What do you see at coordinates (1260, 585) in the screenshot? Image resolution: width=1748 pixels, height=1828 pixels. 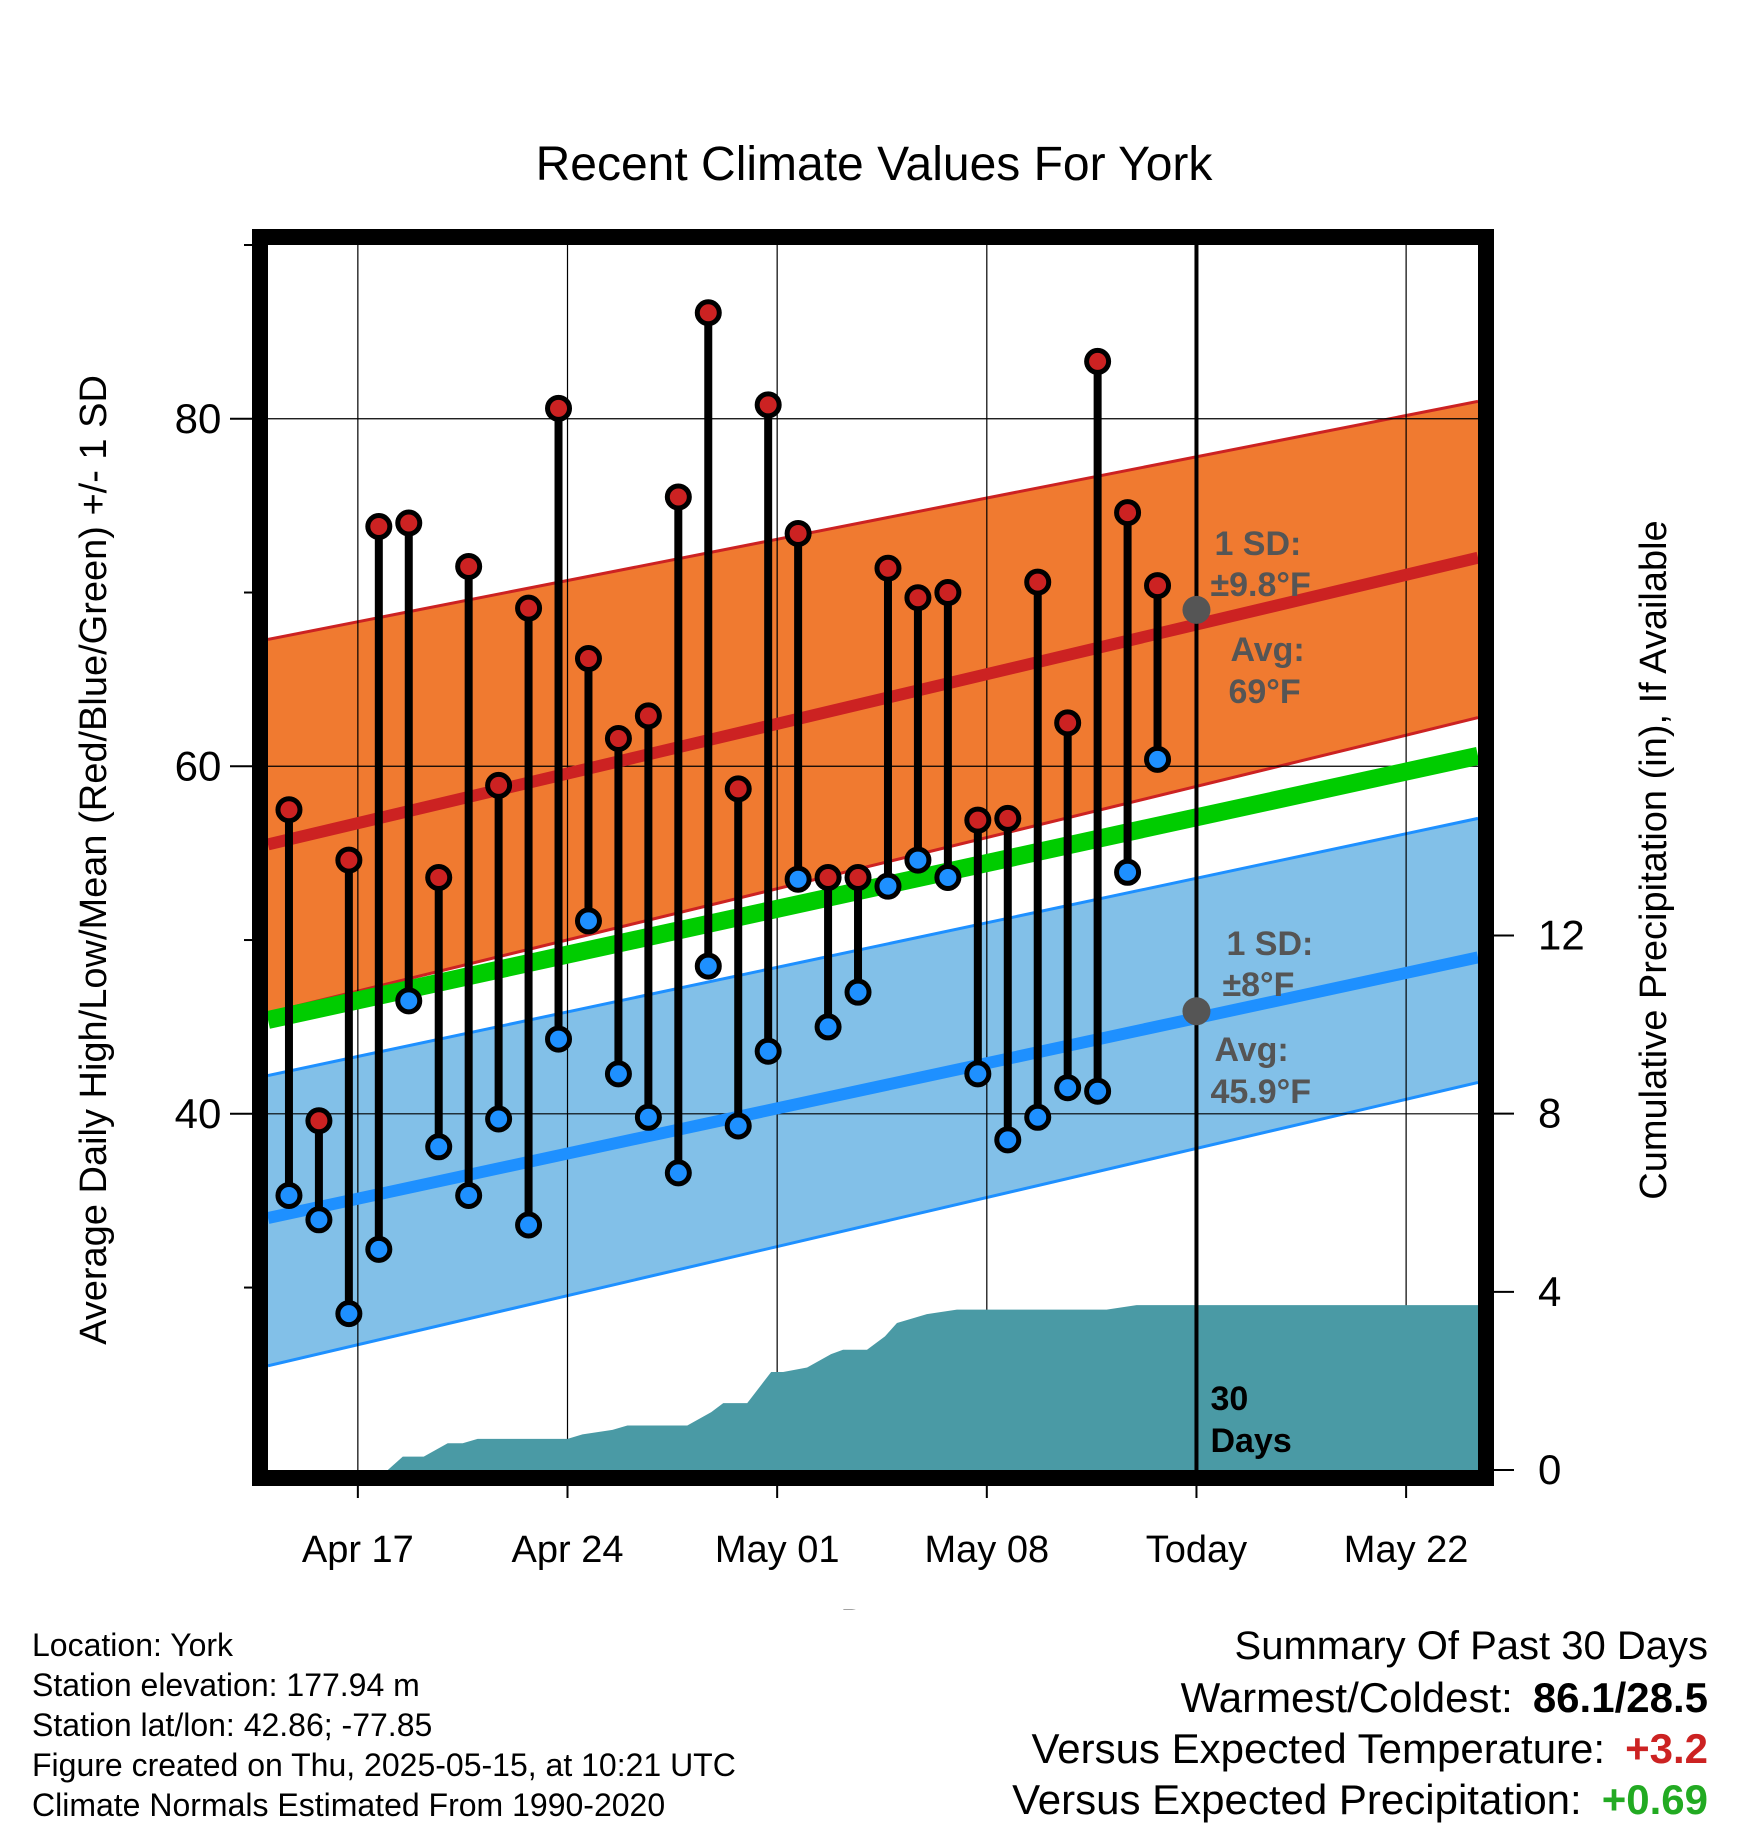 I see `high-sd-value: ±9.8°F` at bounding box center [1260, 585].